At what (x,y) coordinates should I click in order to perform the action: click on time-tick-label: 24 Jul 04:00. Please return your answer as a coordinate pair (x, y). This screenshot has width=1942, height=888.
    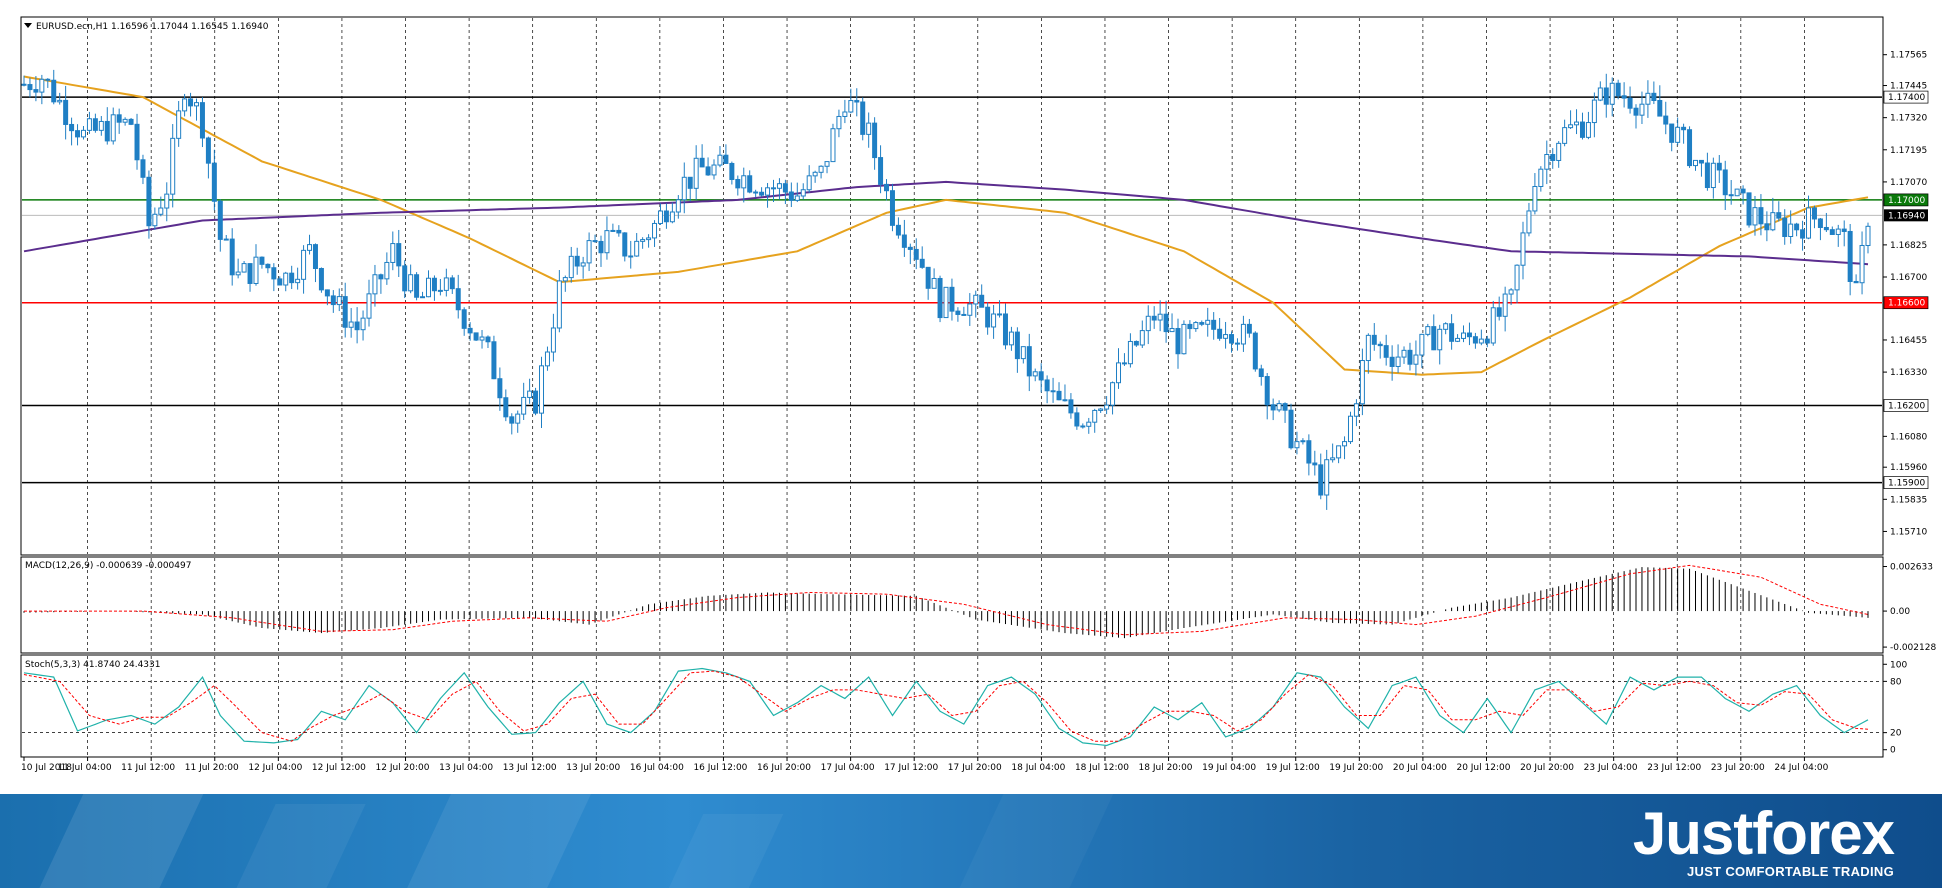
    Looking at the image, I should click on (1801, 768).